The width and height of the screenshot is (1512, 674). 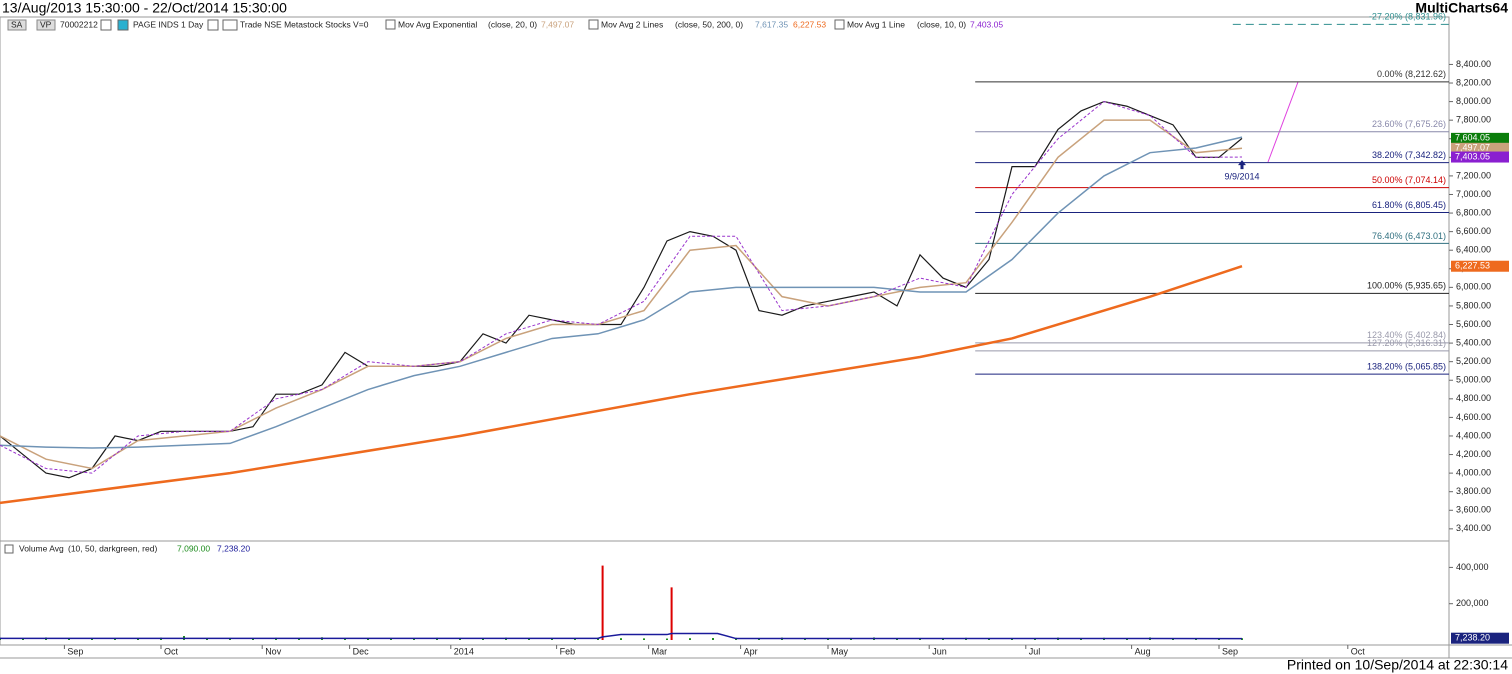 I want to click on fib-label: 38.20% (7,342.82), so click(x=1409, y=155).